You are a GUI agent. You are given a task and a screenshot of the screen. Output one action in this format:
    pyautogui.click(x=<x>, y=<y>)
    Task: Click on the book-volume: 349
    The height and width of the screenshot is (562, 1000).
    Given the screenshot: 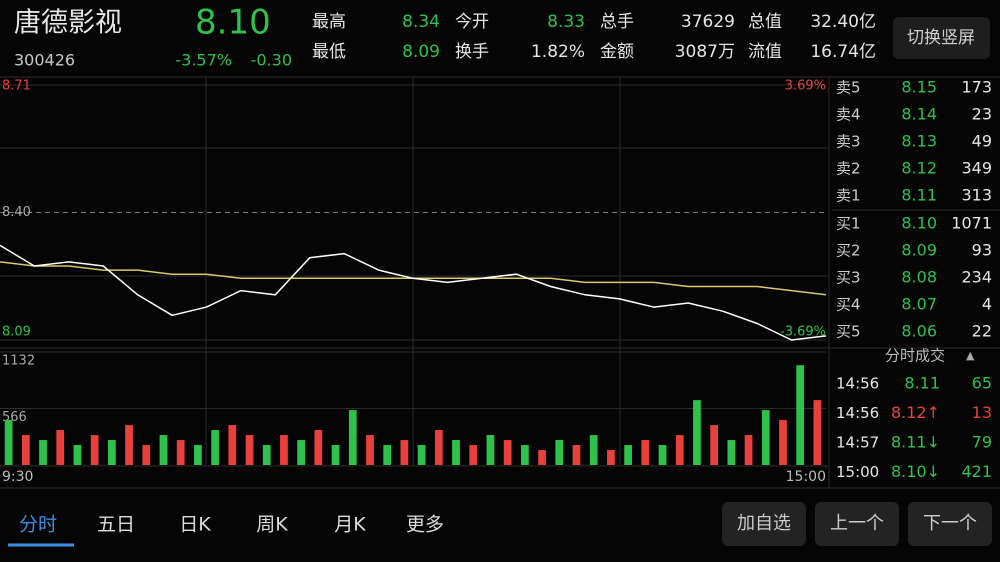 What is the action you would take?
    pyautogui.click(x=976, y=168)
    